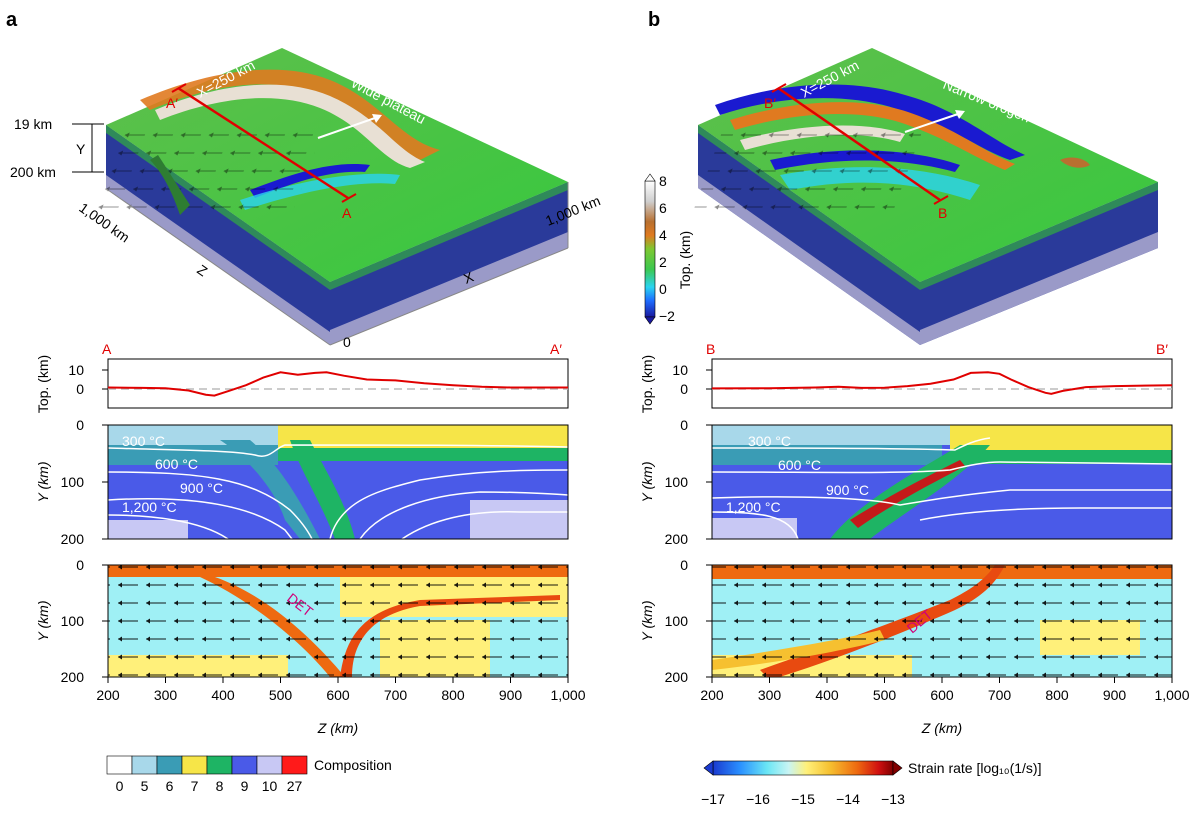 The image size is (1202, 816). I want to click on topo-cb-tick-1: 6, so click(663, 208).